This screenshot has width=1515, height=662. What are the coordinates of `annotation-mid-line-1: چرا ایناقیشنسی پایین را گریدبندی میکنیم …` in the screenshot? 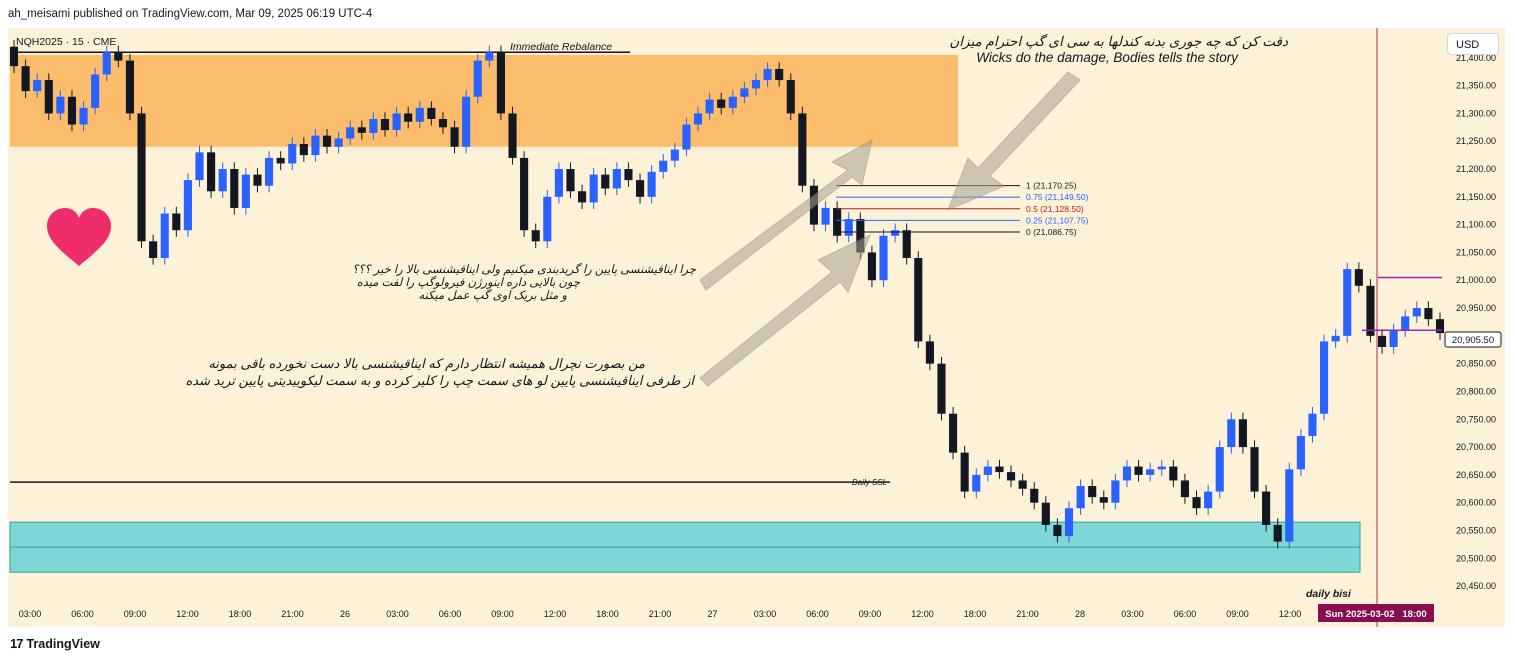 It's located at (524, 269).